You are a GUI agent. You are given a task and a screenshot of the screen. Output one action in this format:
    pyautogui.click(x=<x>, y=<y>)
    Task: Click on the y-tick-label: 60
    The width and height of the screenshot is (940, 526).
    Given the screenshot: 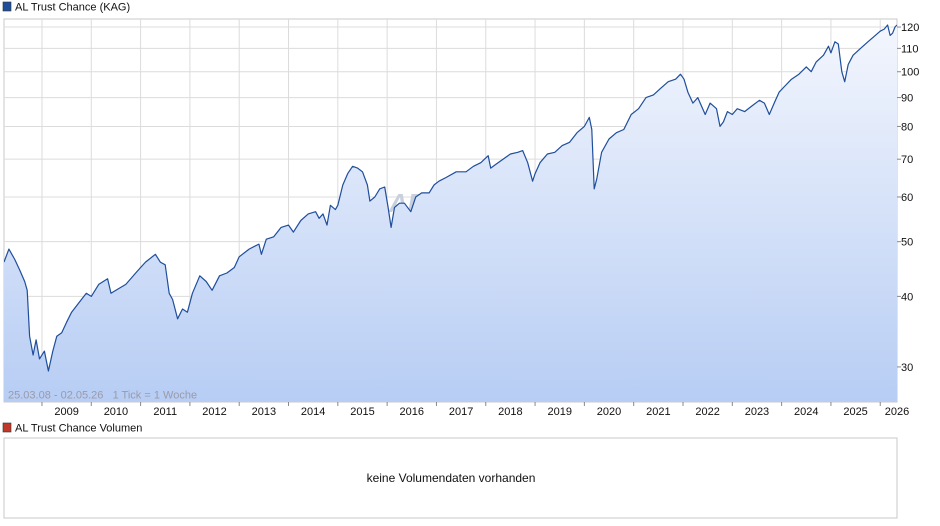 What is the action you would take?
    pyautogui.click(x=907, y=198)
    